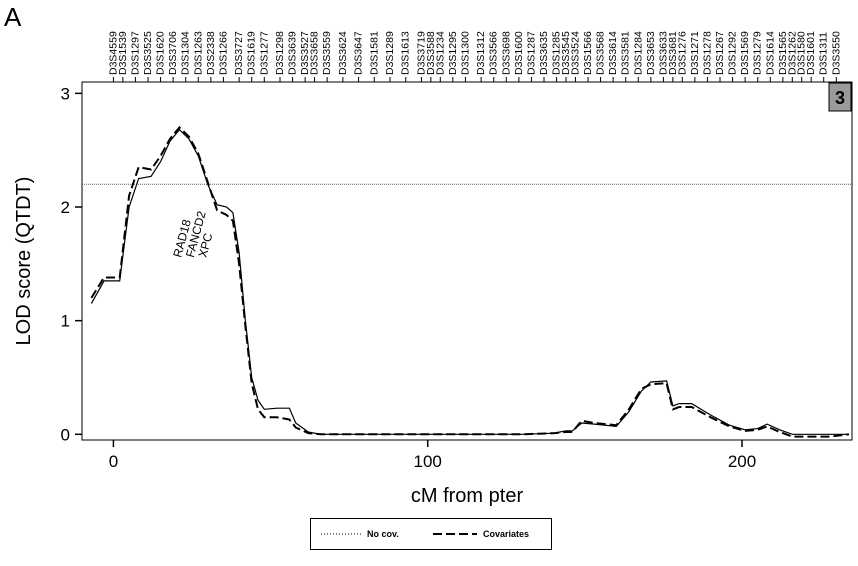 The image size is (858, 566). What do you see at coordinates (123, 53) in the screenshot?
I see `marker-label: D3S1539` at bounding box center [123, 53].